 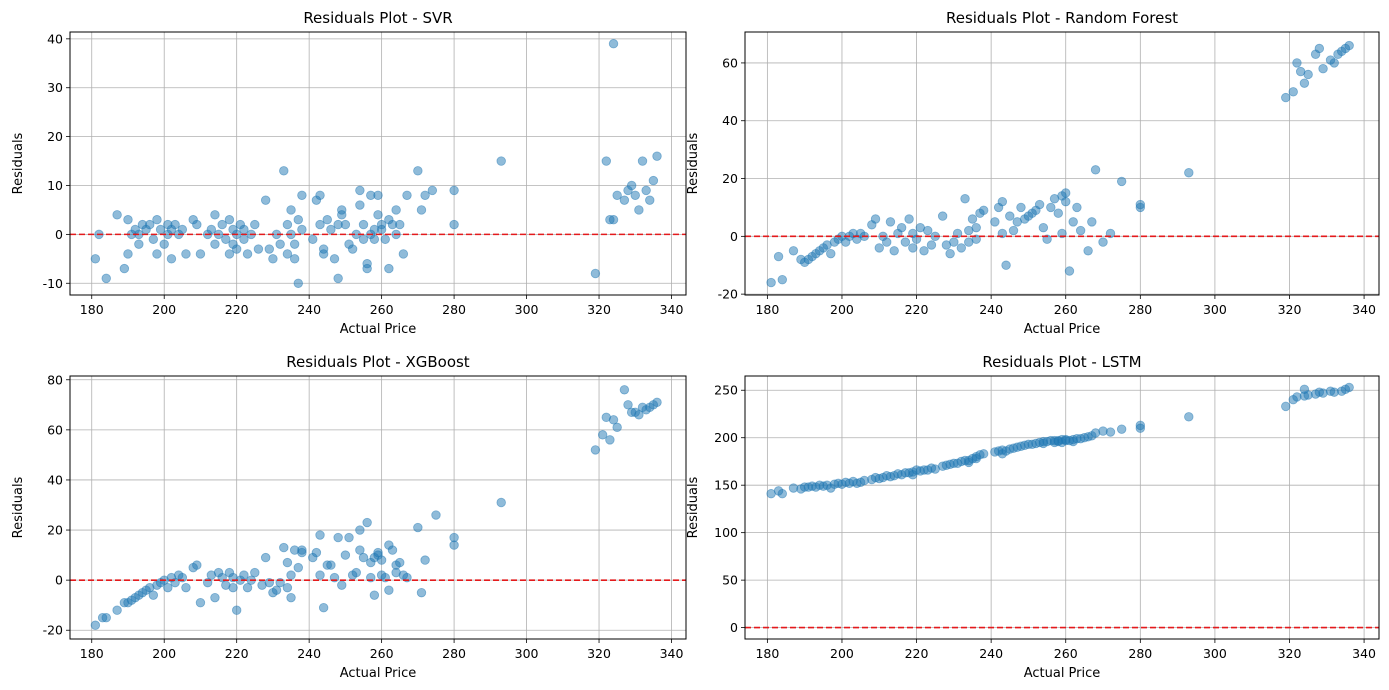 What do you see at coordinates (1062, 18) in the screenshot?
I see `subplot-title: Residuals Plot - Random Forest` at bounding box center [1062, 18].